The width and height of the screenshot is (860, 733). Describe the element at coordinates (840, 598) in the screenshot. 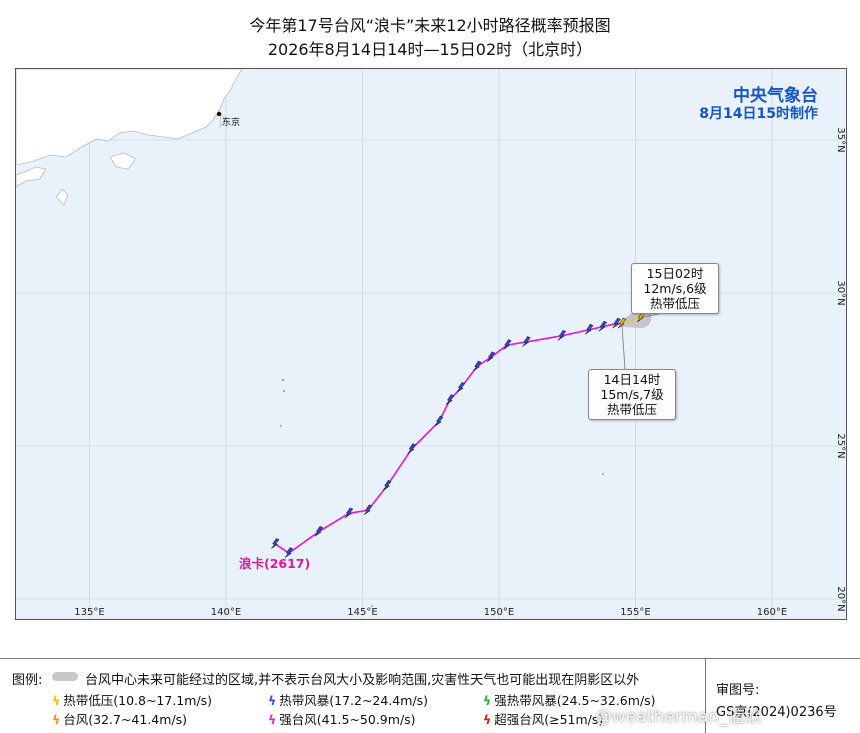

I see `lat-label: 20°N` at that location.